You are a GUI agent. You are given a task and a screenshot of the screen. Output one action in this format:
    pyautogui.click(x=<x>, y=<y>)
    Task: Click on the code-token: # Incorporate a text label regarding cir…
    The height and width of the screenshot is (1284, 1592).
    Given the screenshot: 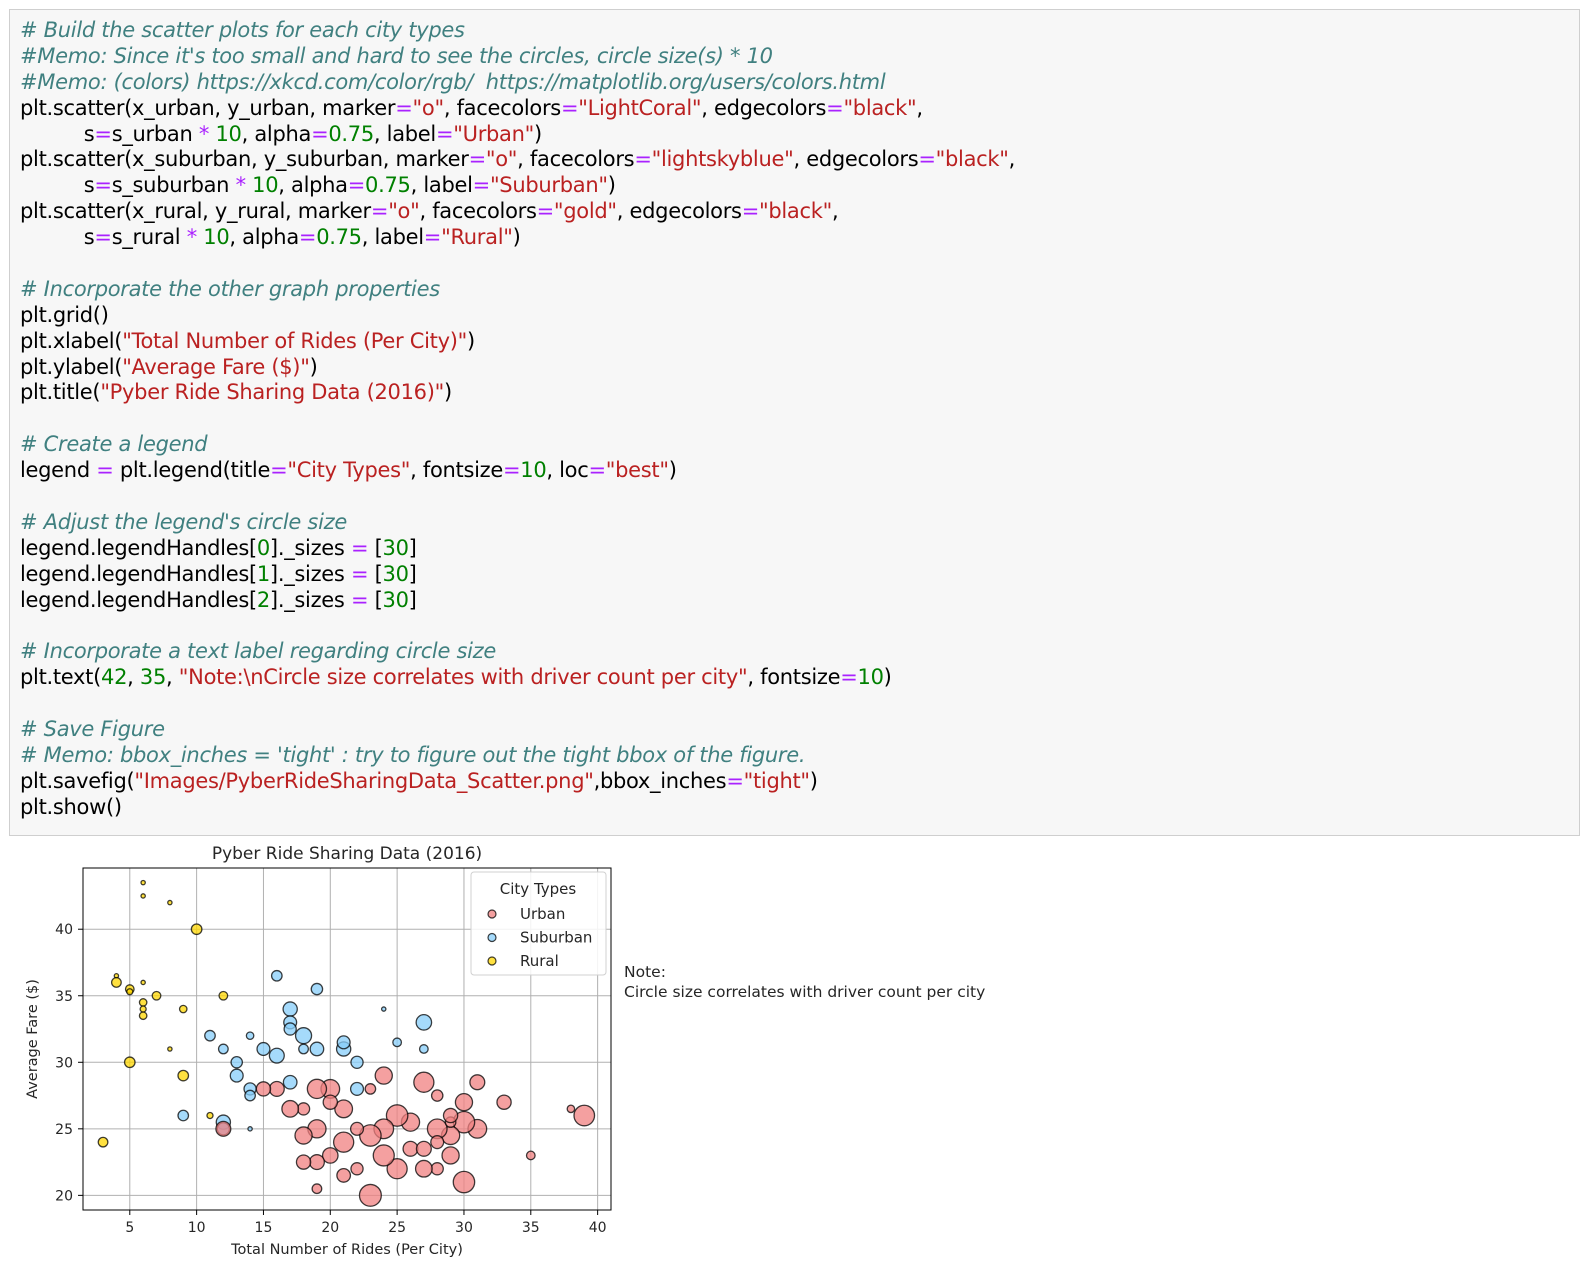 What is the action you would take?
    pyautogui.click(x=258, y=651)
    